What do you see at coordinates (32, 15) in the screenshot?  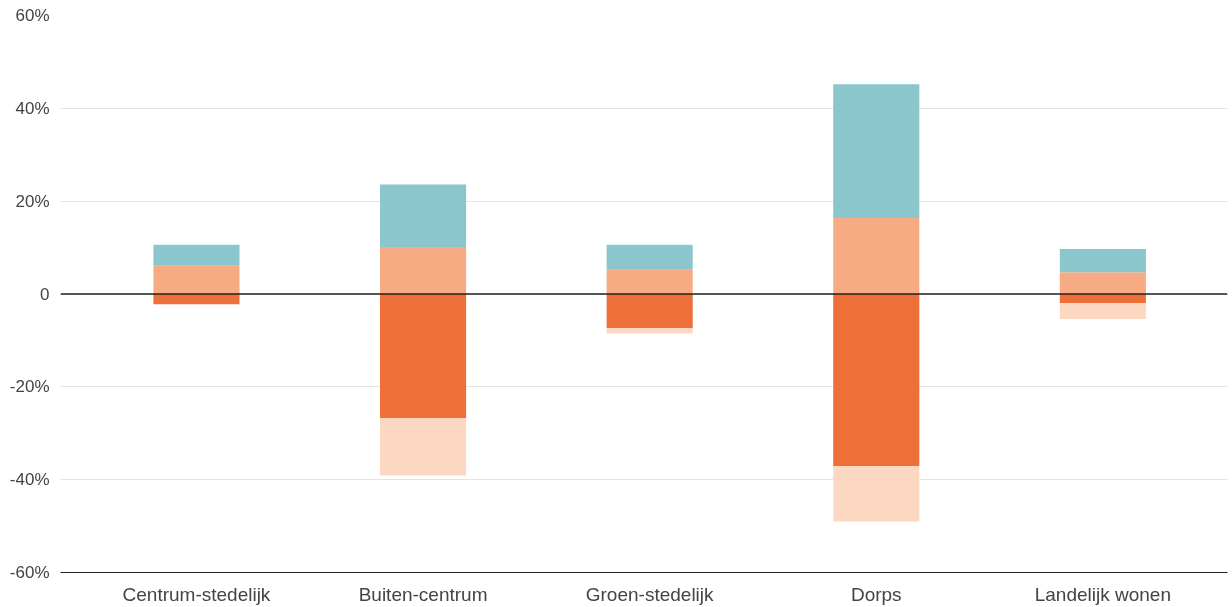 I see `y-tick-label: 60%` at bounding box center [32, 15].